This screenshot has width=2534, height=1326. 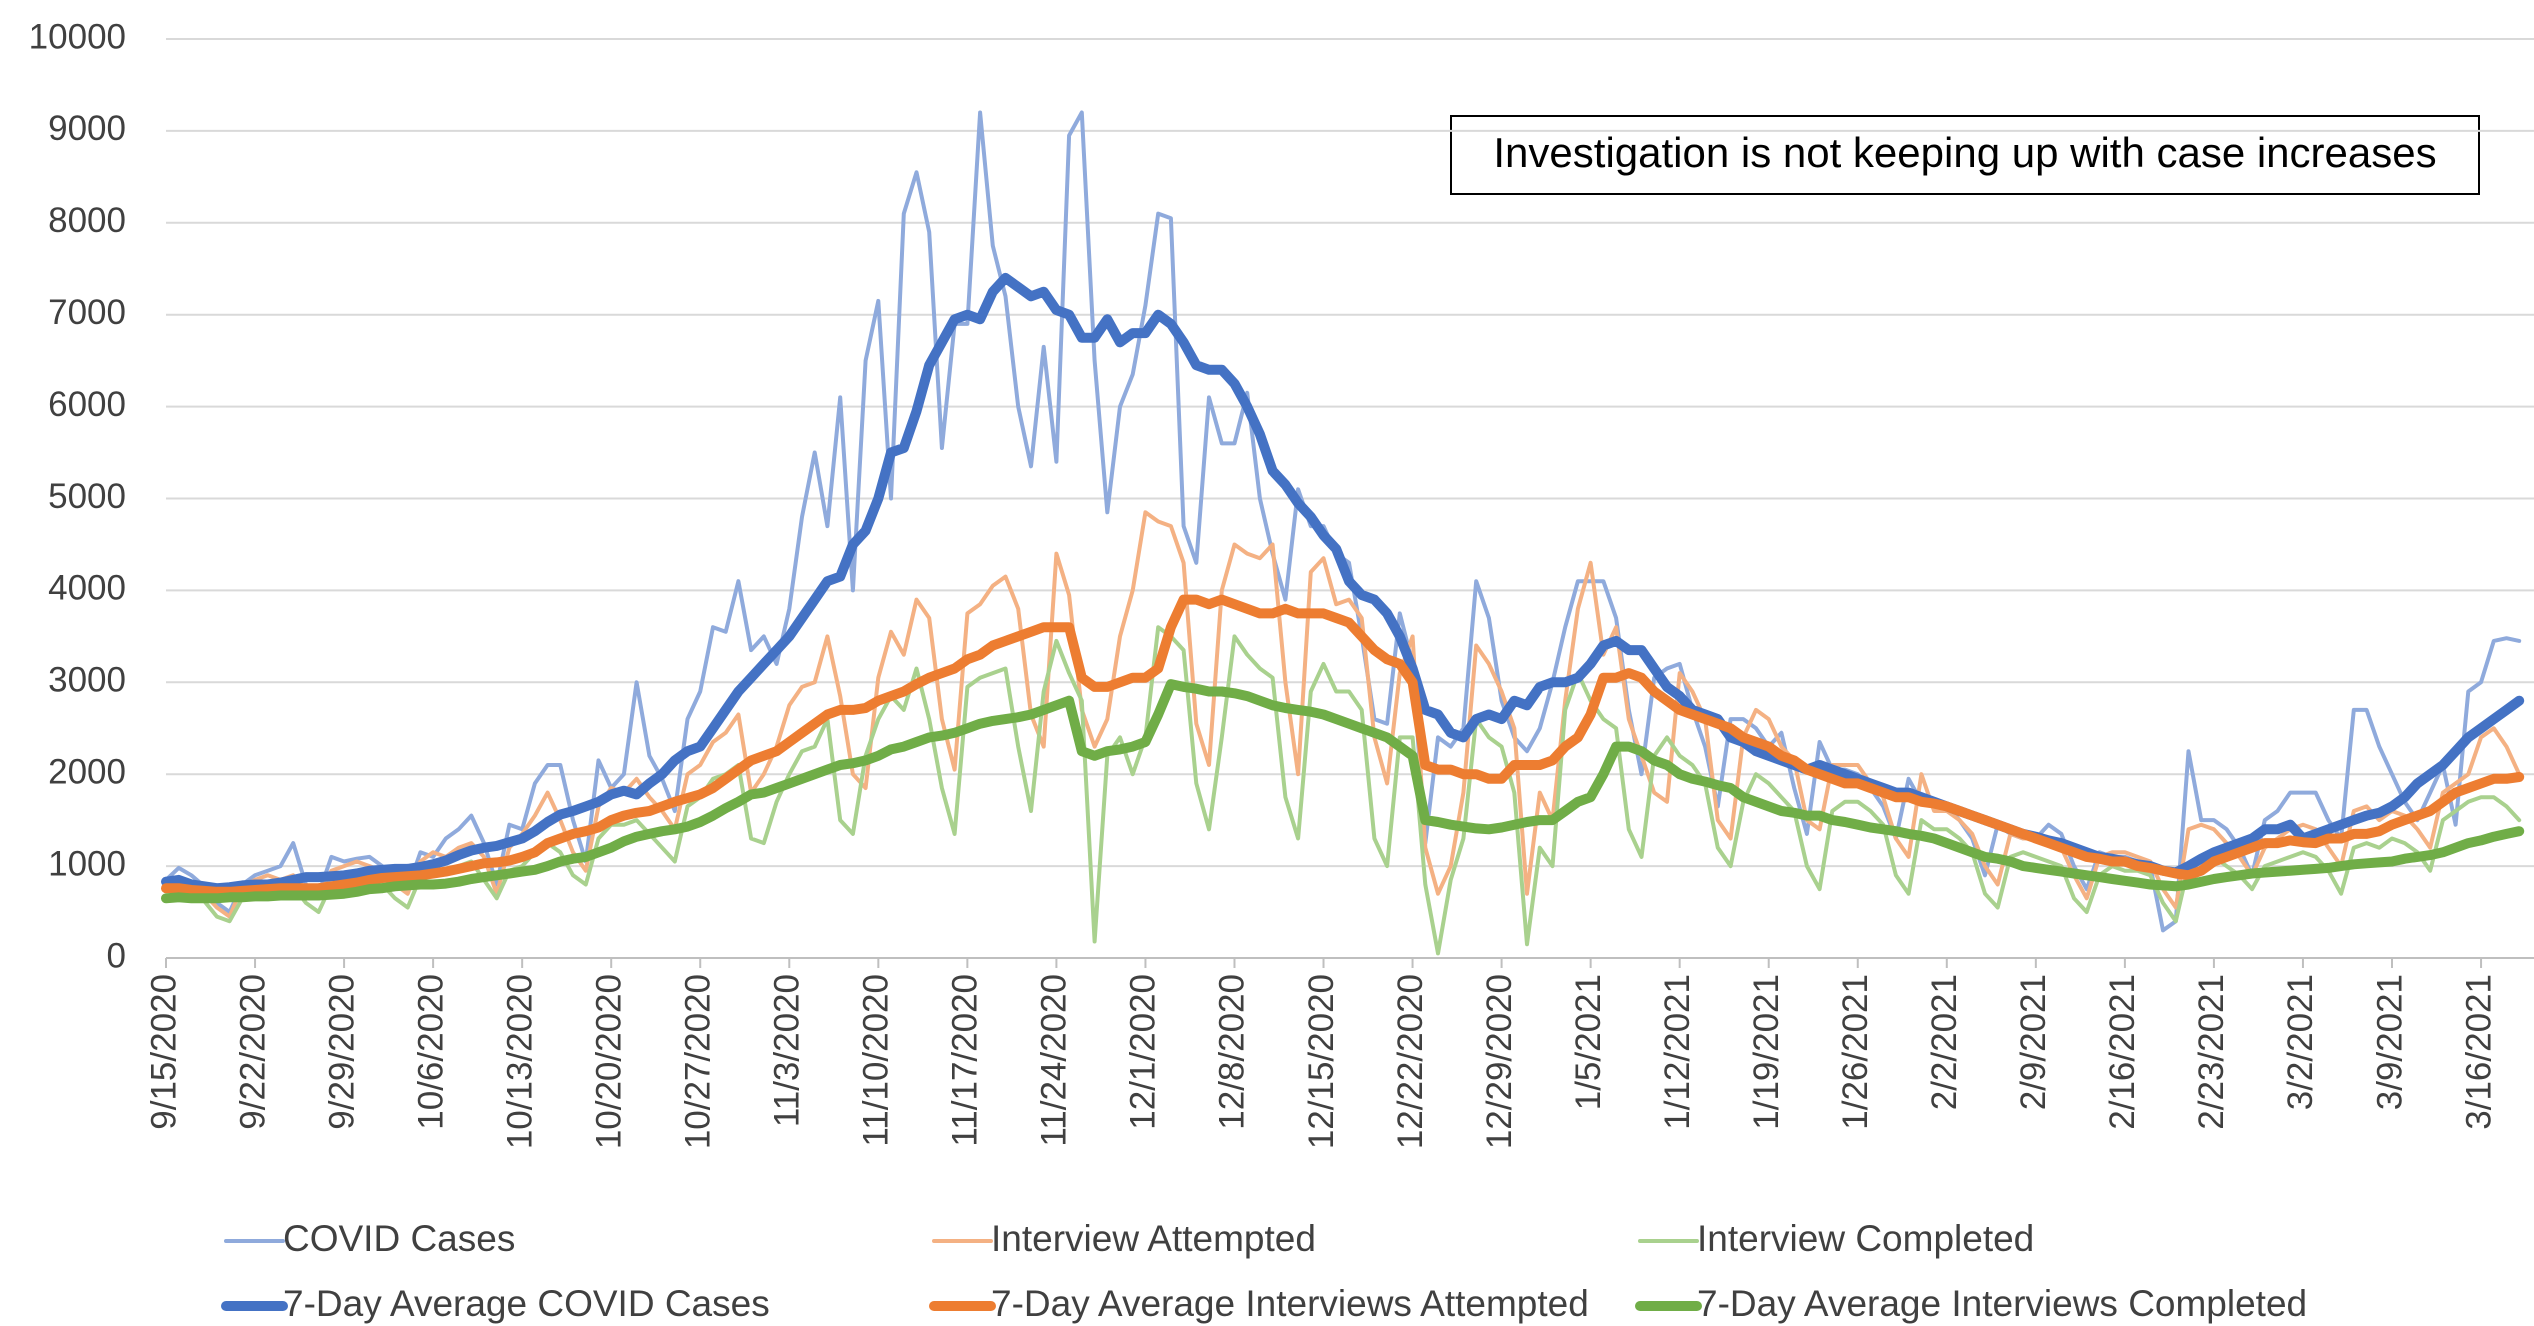 I want to click on annotation-box, so click(x=1965, y=155).